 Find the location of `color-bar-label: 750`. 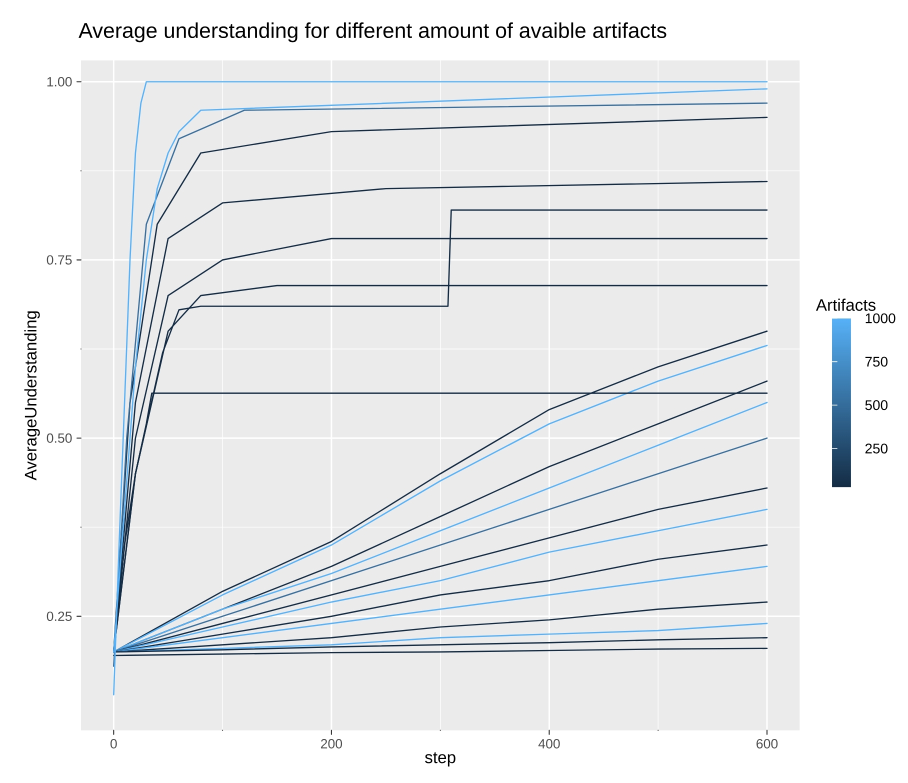

color-bar-label: 750 is located at coordinates (876, 361).